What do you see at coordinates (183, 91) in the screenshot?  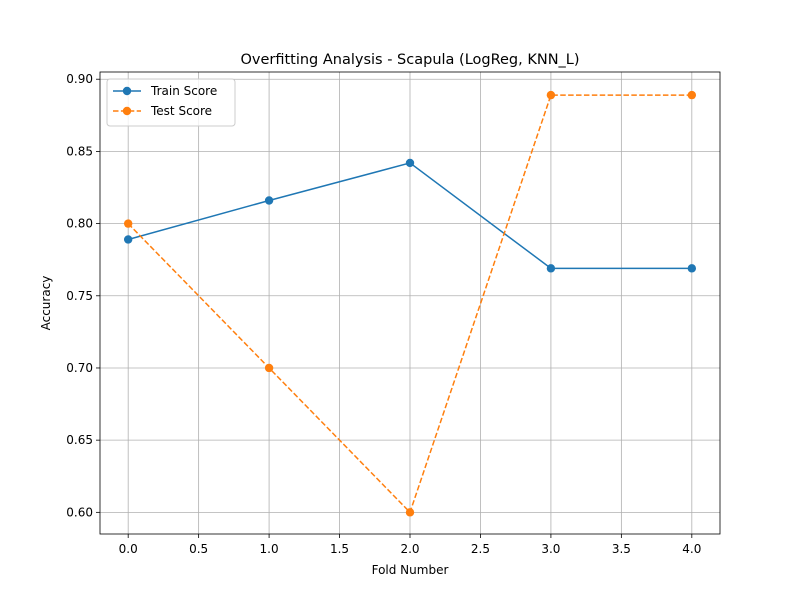 I see `legend-label-0: Train Score` at bounding box center [183, 91].